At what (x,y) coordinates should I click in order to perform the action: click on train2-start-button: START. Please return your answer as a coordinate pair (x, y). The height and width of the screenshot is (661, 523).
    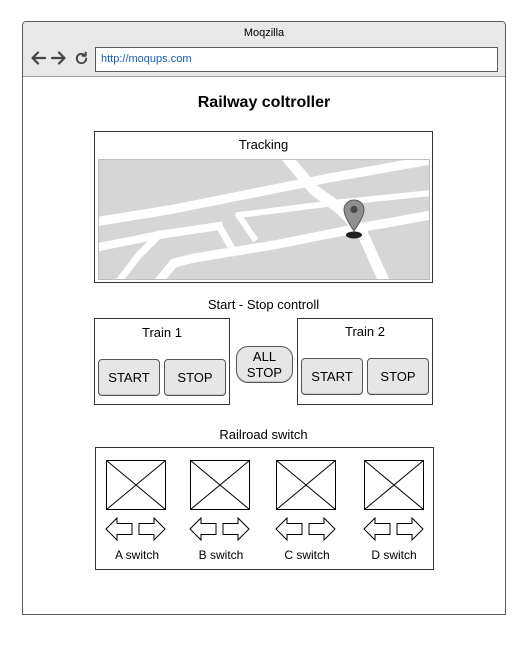
    Looking at the image, I should click on (332, 376).